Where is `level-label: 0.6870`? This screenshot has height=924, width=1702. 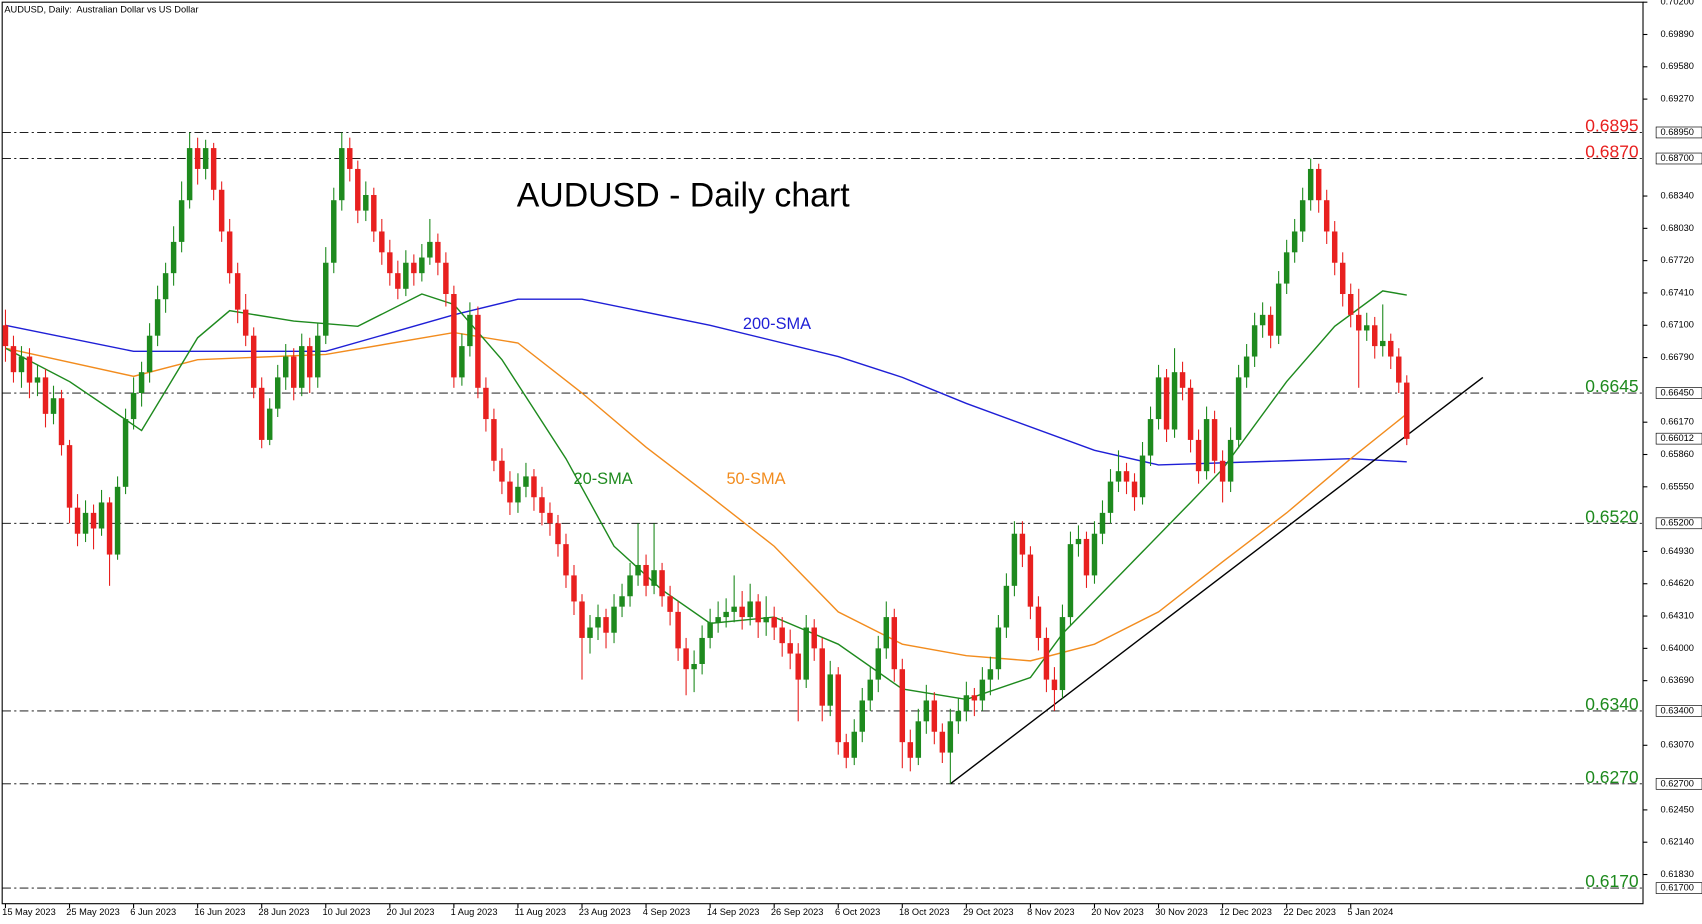 level-label: 0.6870 is located at coordinates (1612, 152).